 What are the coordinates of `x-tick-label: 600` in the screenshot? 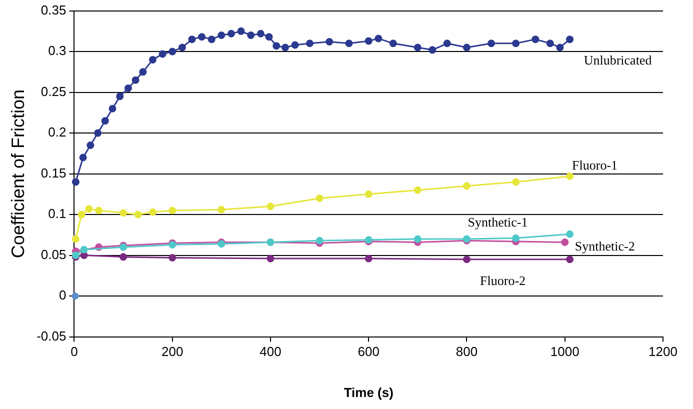 It's located at (369, 352).